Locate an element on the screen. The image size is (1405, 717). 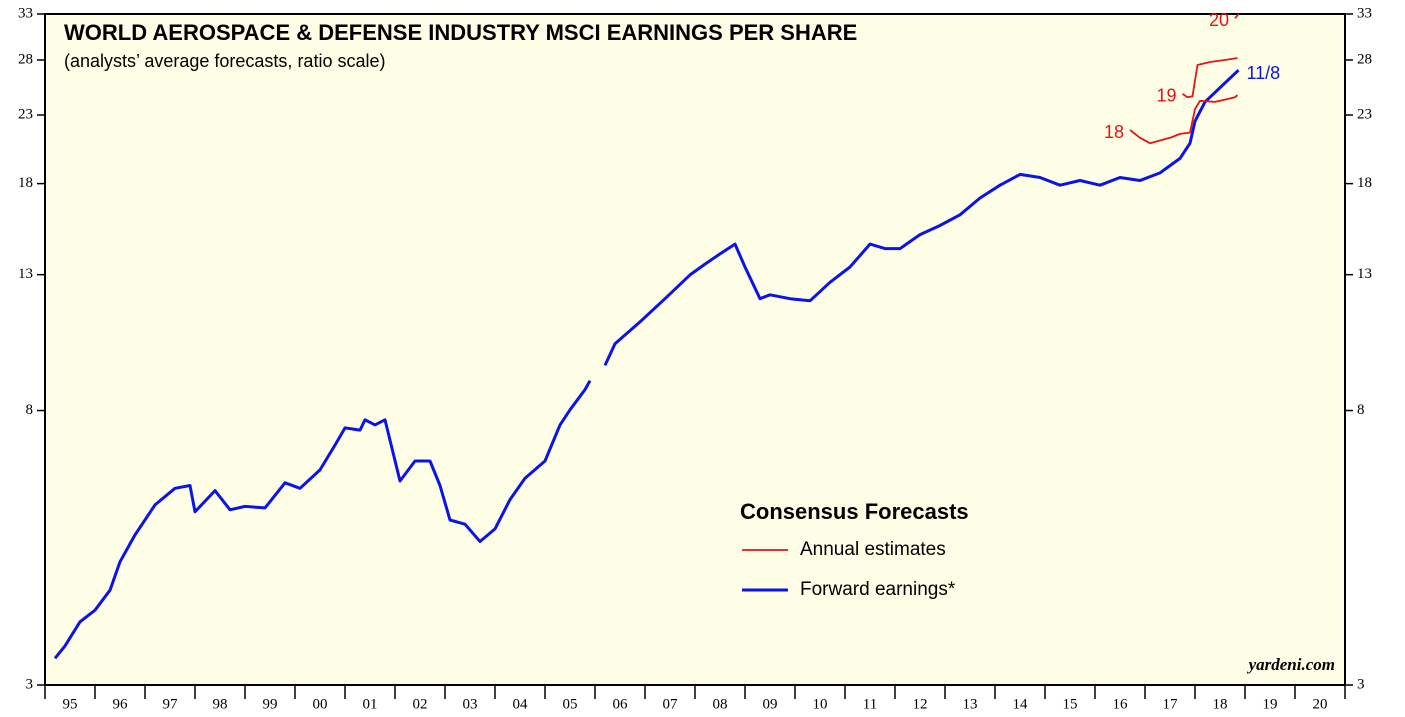
source: yardeni.com is located at coordinates (1291, 664).